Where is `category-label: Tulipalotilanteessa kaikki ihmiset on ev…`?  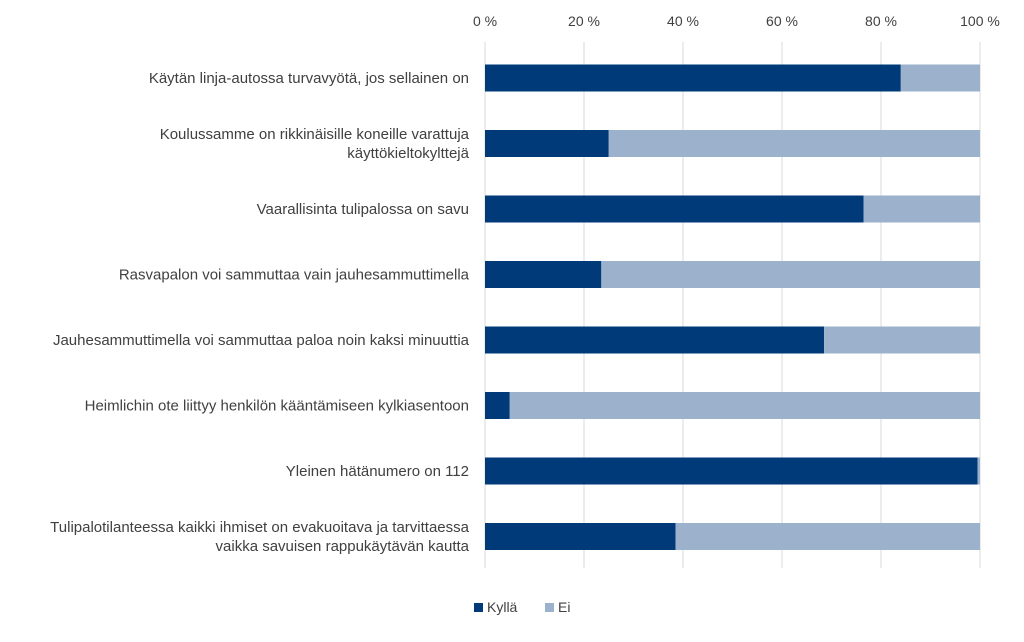
category-label: Tulipalotilanteessa kaikki ihmiset on ev… is located at coordinates (259, 537).